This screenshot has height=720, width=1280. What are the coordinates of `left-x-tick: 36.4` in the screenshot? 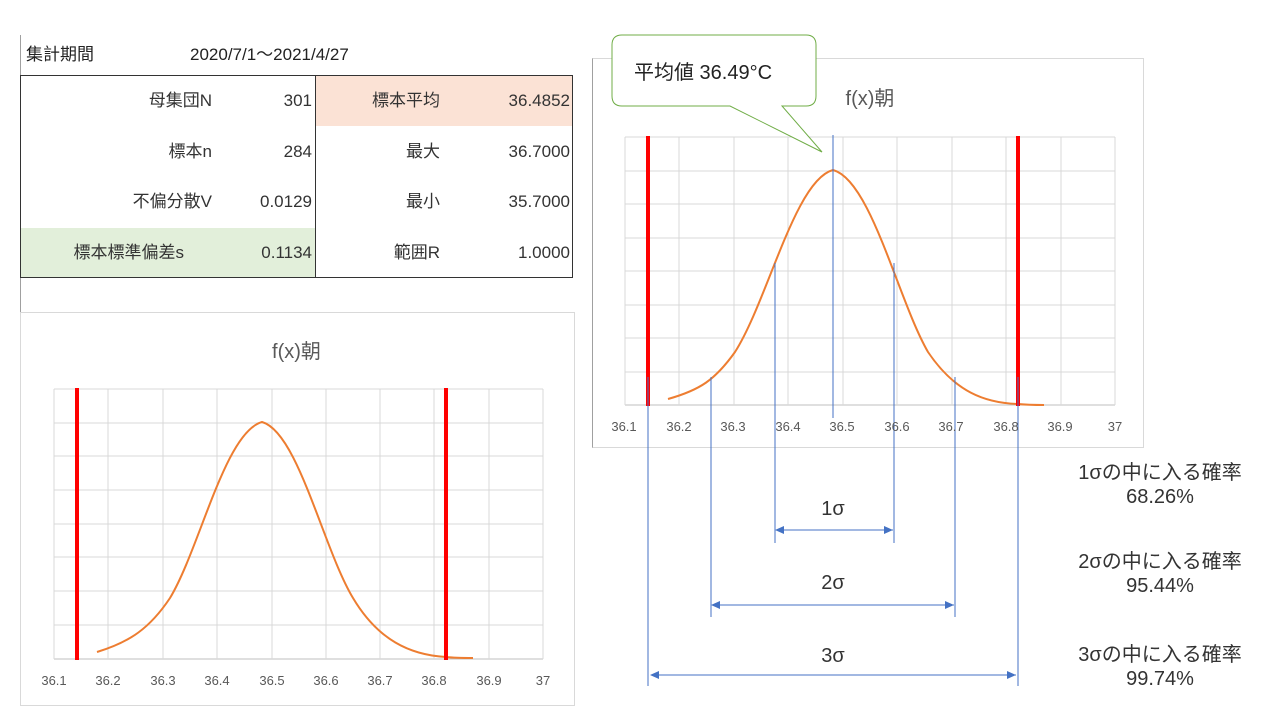 It's located at (217, 680).